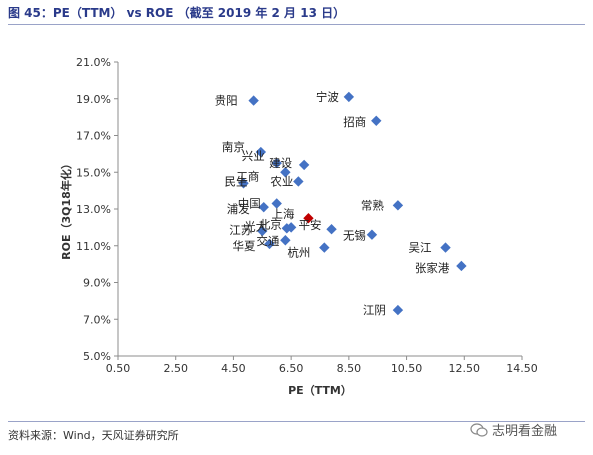  Describe the element at coordinates (255, 226) in the screenshot. I see `point-label: 光大` at that location.